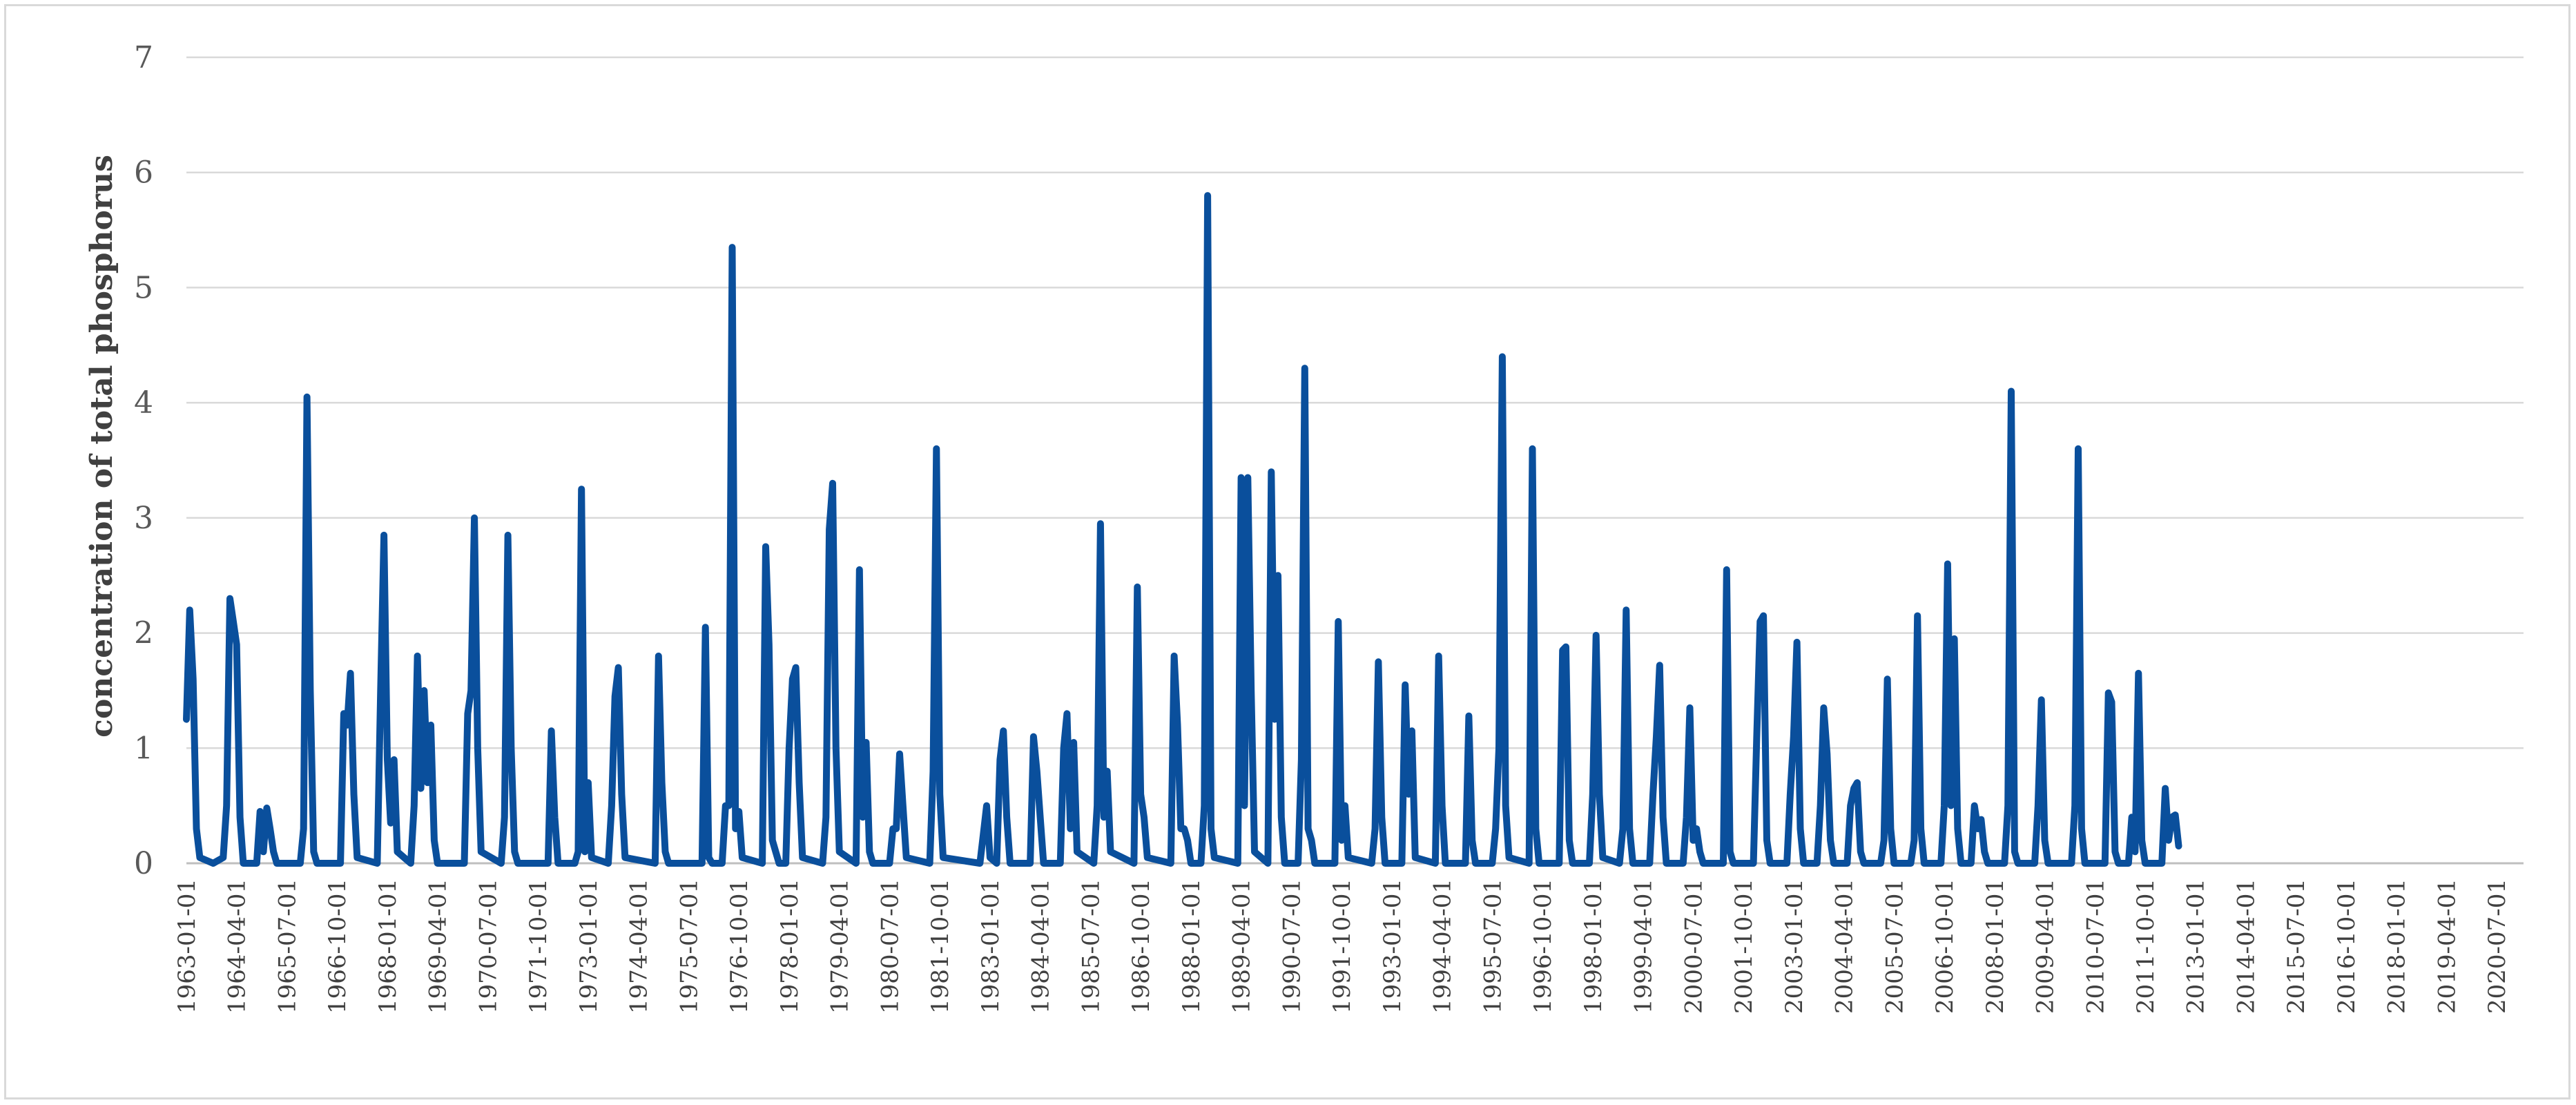 Image resolution: width=2576 pixels, height=1105 pixels. I want to click on x-tick-label: 2003-01-01, so click(1795, 946).